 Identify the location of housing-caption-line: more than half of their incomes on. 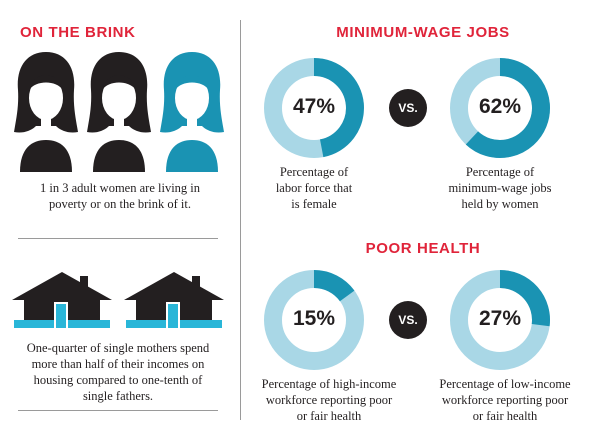
(118, 364).